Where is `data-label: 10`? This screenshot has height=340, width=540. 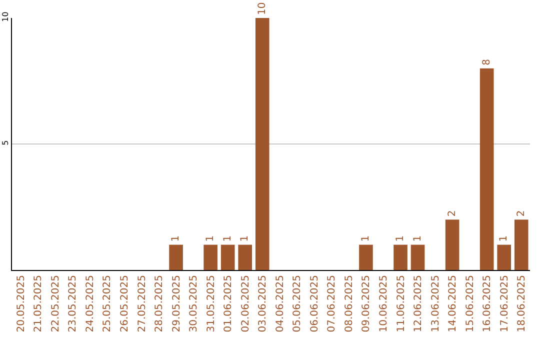 data-label: 10 is located at coordinates (262, 8).